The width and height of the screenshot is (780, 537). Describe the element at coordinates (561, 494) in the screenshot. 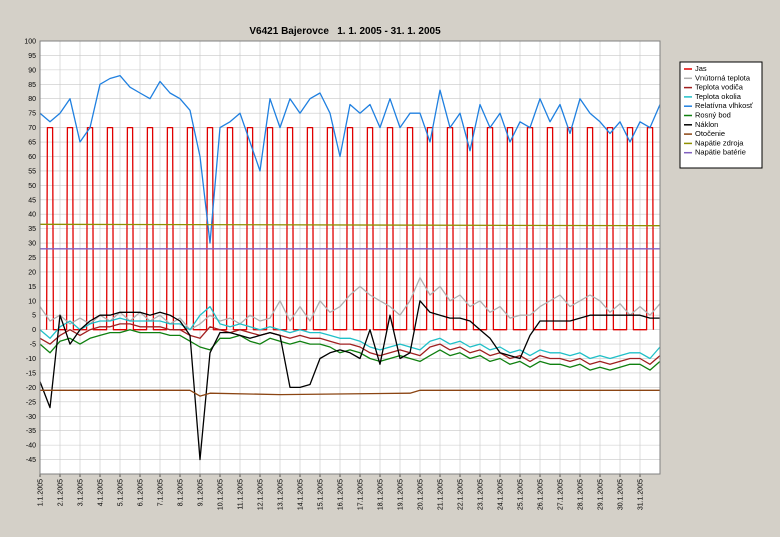

I see `x-tick-label: 27.1.2005` at that location.